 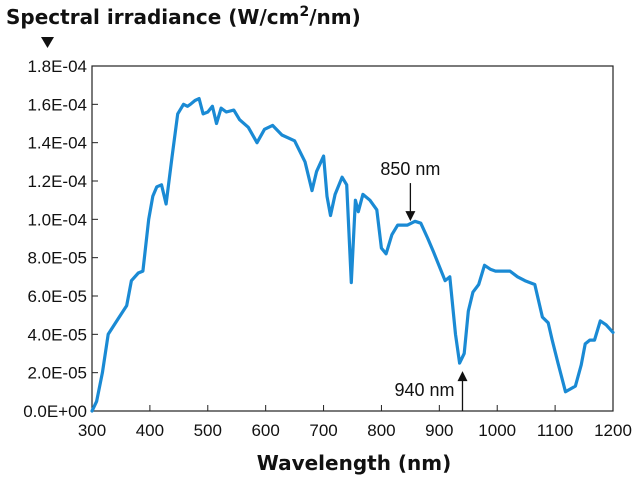 What do you see at coordinates (265, 430) in the screenshot?
I see `x-tick-label: 600` at bounding box center [265, 430].